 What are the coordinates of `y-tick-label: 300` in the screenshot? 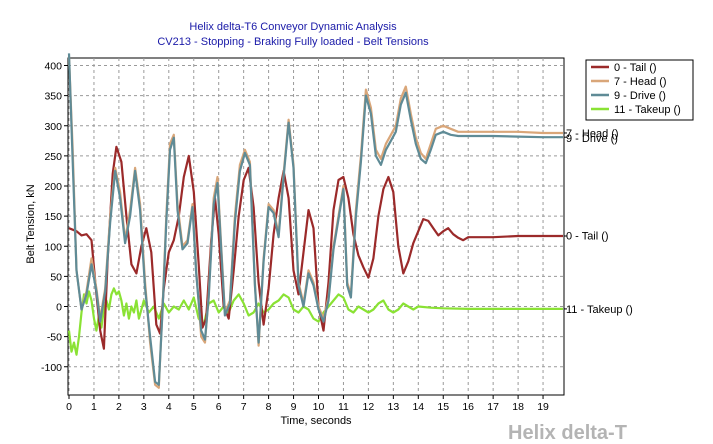 It's located at (53, 127).